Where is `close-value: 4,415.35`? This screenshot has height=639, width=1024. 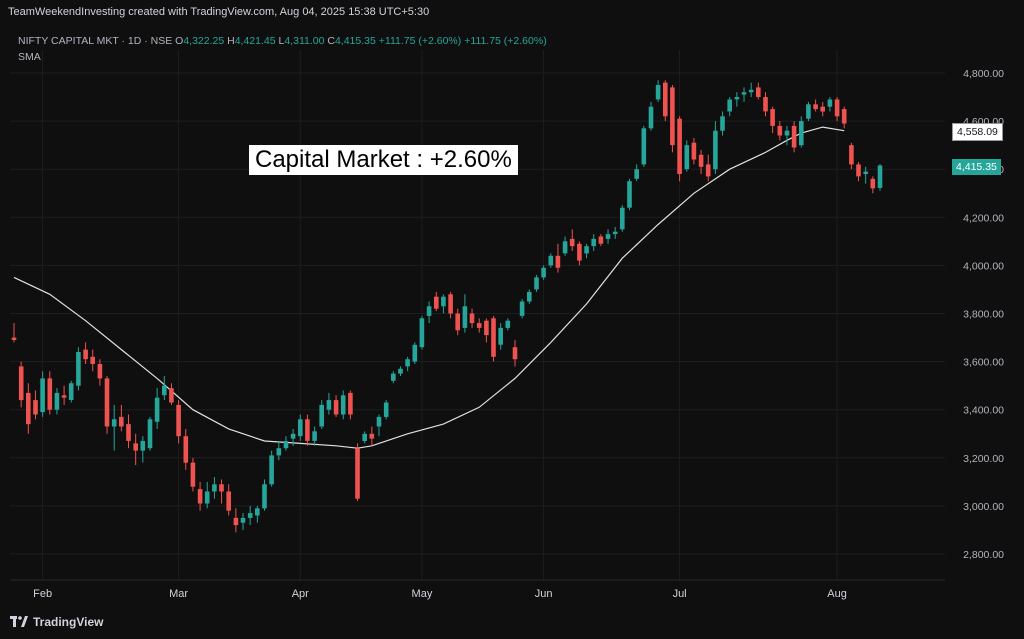 close-value: 4,415.35 is located at coordinates (355, 41).